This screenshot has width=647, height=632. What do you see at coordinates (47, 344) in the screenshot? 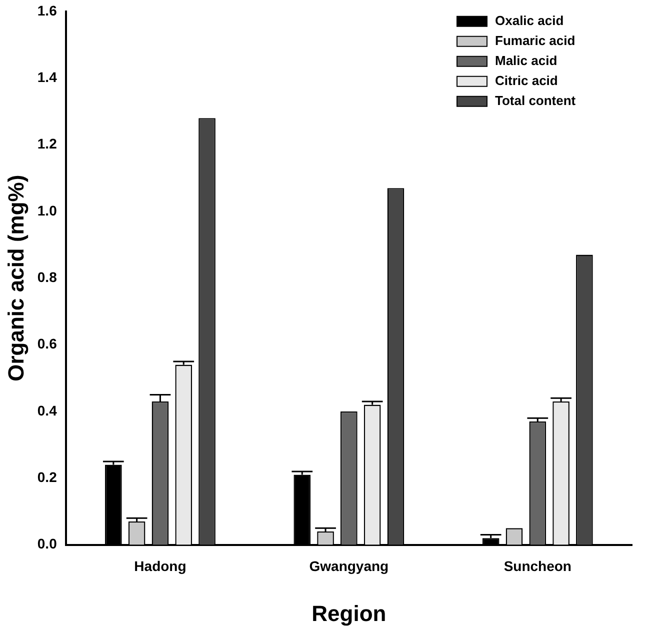
I see `y-tick-label: 0.6` at bounding box center [47, 344].